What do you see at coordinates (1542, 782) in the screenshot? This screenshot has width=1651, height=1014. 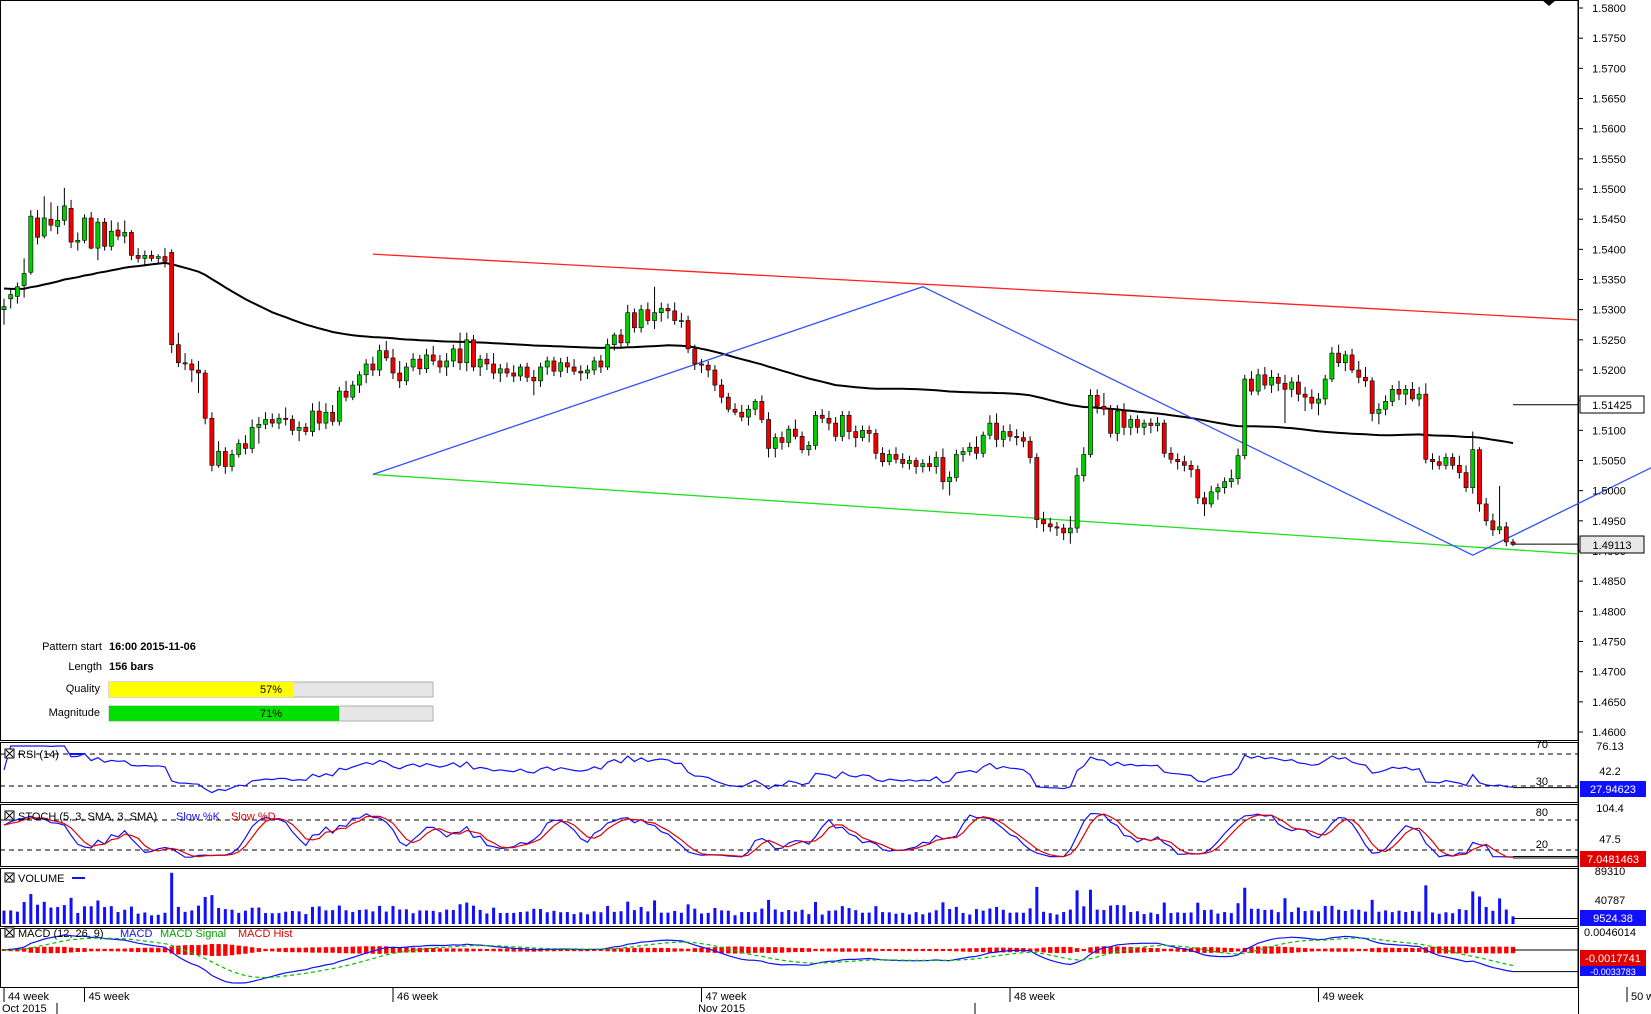 I see `rsi-level-30: 30` at bounding box center [1542, 782].